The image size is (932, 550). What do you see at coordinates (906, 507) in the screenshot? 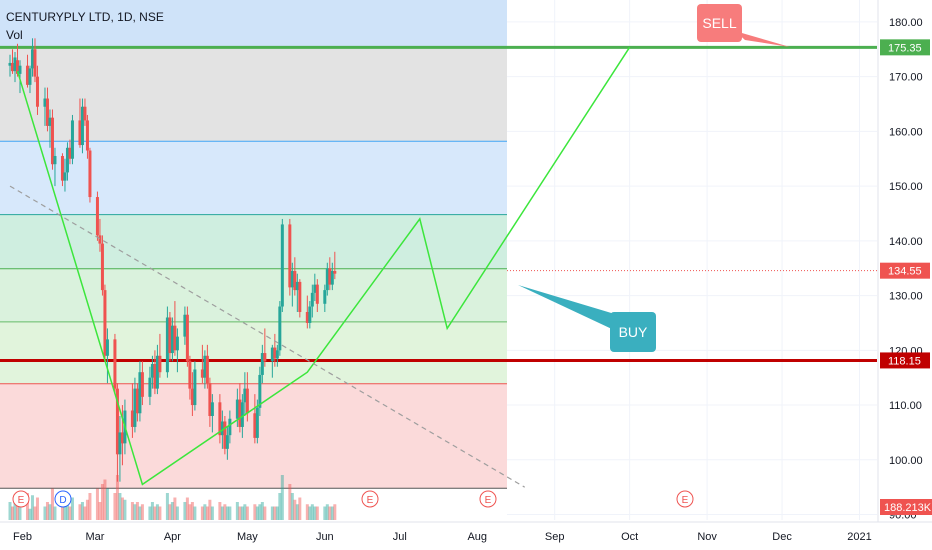
I see `volume-tag` at bounding box center [906, 507].